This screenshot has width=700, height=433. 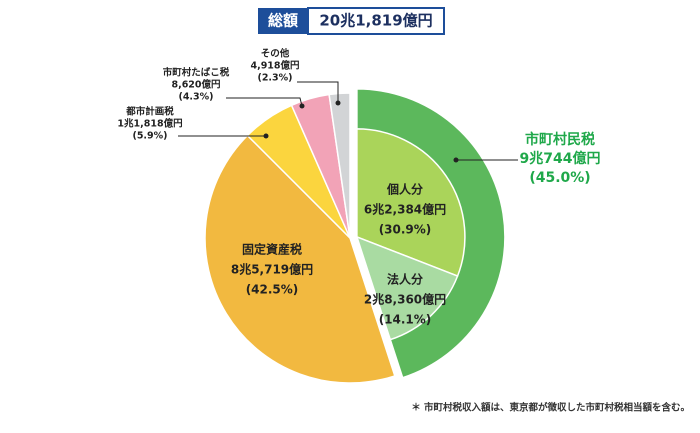 What do you see at coordinates (195, 85) in the screenshot?
I see `slice-label: 8,620億円` at bounding box center [195, 85].